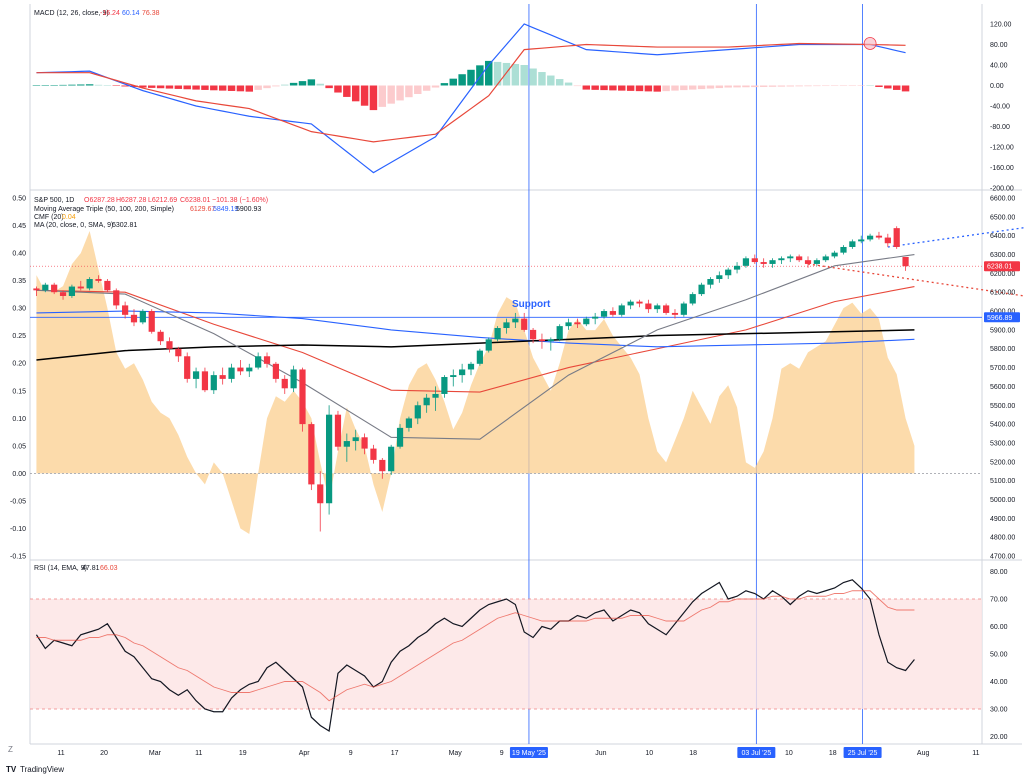  What do you see at coordinates (109, 568) in the screenshot?
I see `rsi-legend-ema: 66.03` at bounding box center [109, 568].